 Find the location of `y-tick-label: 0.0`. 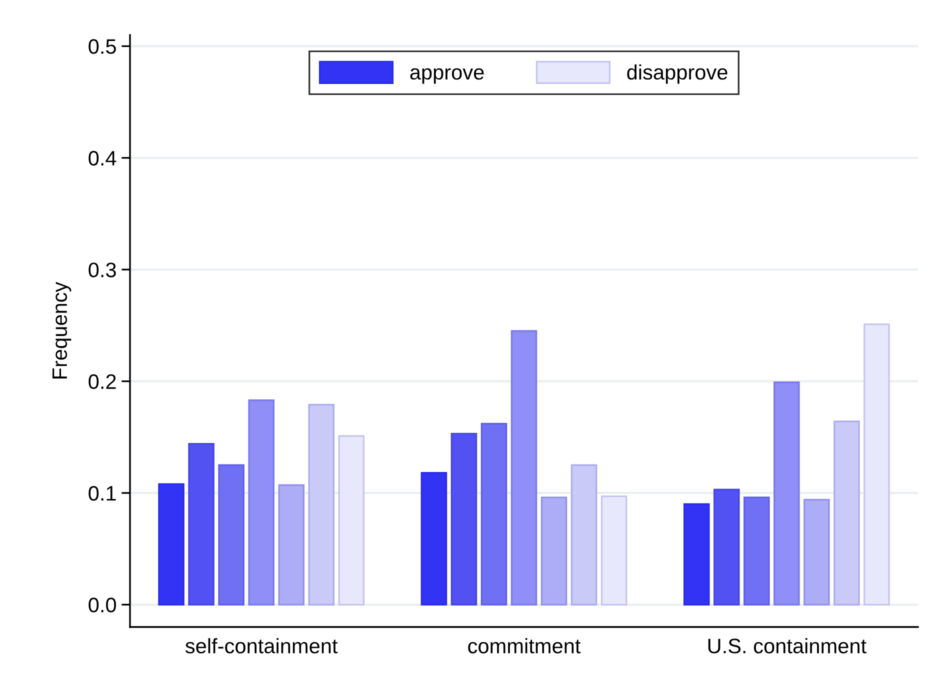

y-tick-label: 0.0 is located at coordinates (102, 605).